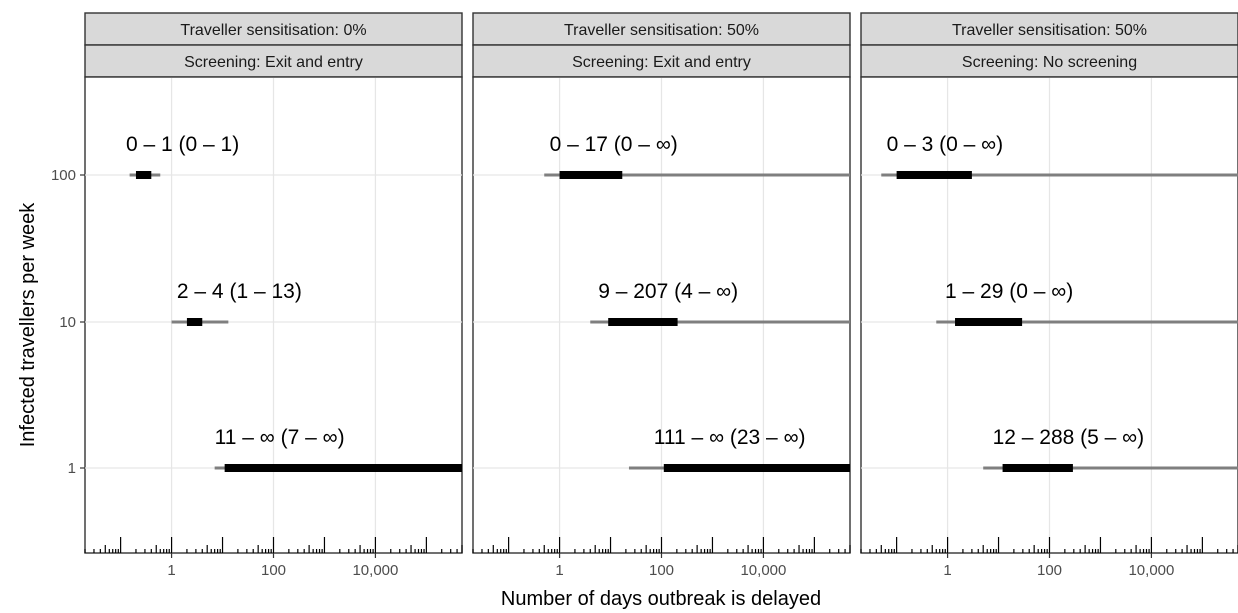 This screenshot has height=613, width=1238. I want to click on interval-row-10: 1 – 29 (0 – ∞), so click(1087, 303).